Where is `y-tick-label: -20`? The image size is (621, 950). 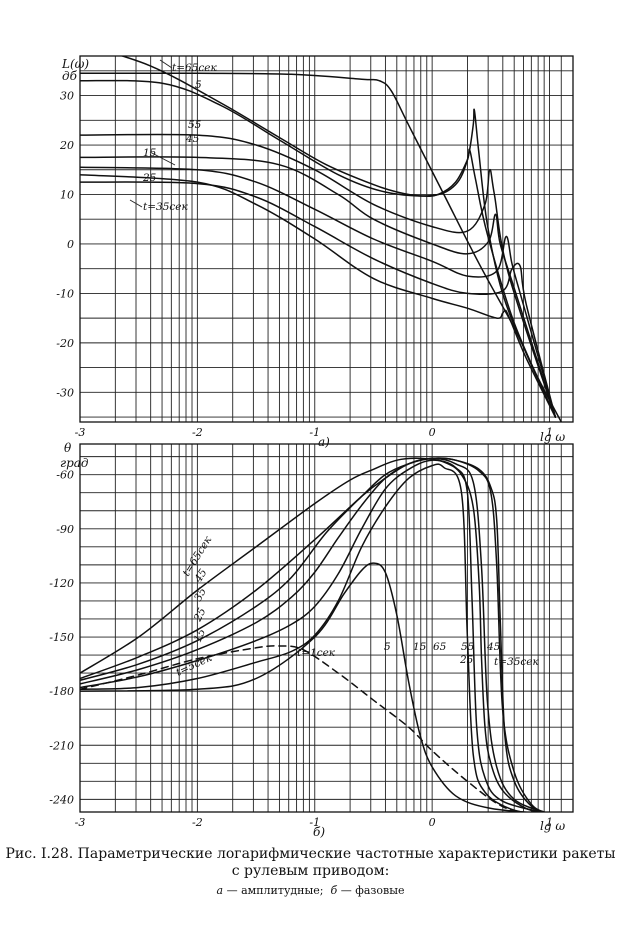 y-tick-label: -20 is located at coordinates (65, 343).